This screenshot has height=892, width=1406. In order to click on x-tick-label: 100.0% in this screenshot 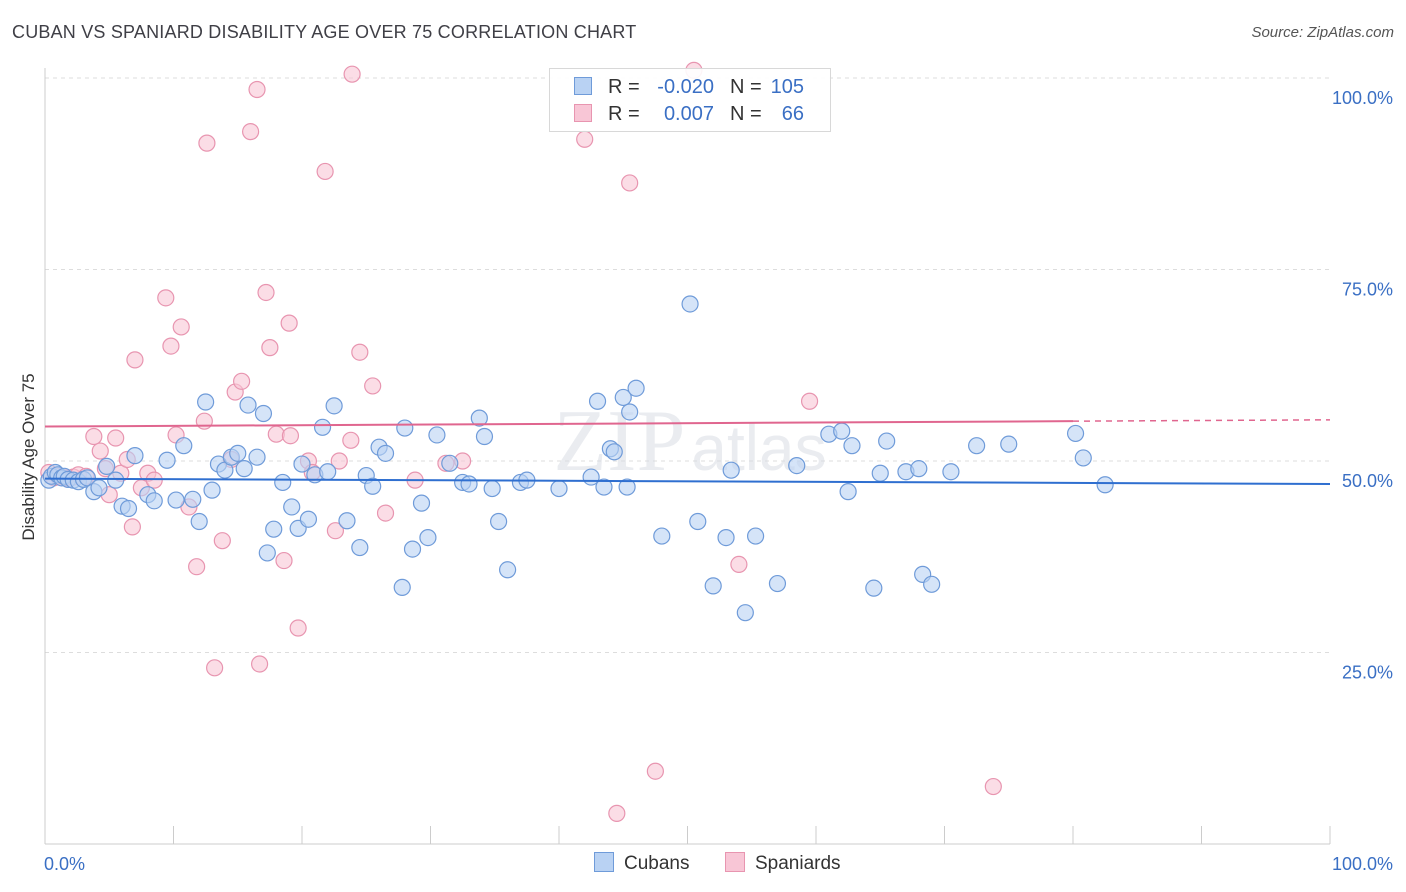, I will do `click(1362, 864)`.